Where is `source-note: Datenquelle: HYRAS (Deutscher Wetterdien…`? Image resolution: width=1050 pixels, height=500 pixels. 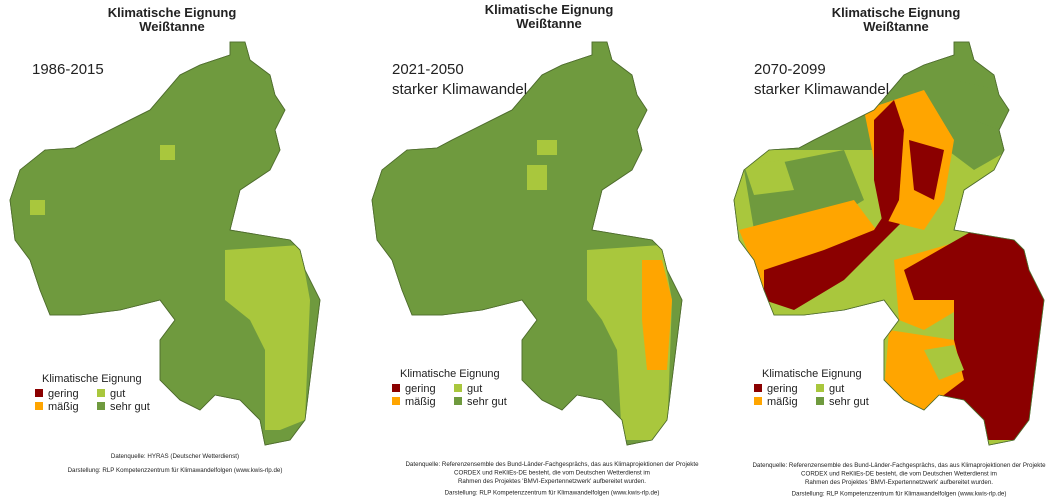 source-note: Datenquelle: HYRAS (Deutscher Wetterdien… is located at coordinates (175, 456).